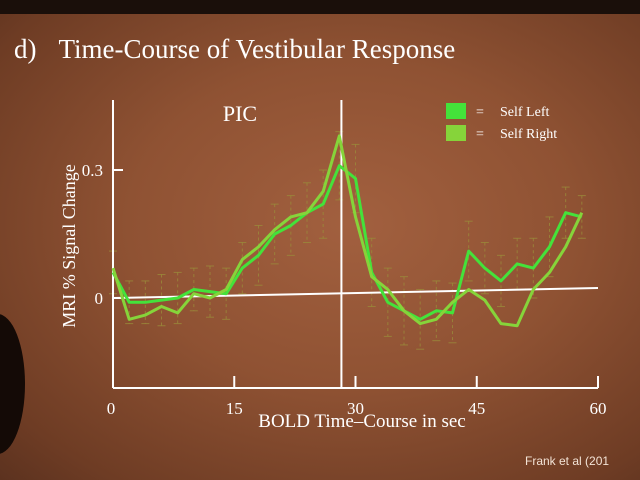  What do you see at coordinates (598, 408) in the screenshot?
I see `x-tick-label: 60` at bounding box center [598, 408].